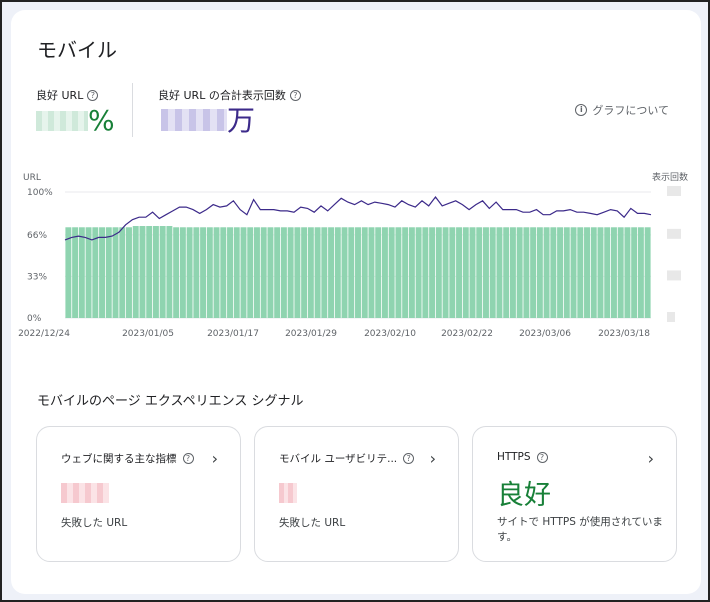 The image size is (710, 602). Describe the element at coordinates (241, 120) in the screenshot. I see `impressions-unit: 万` at that location.